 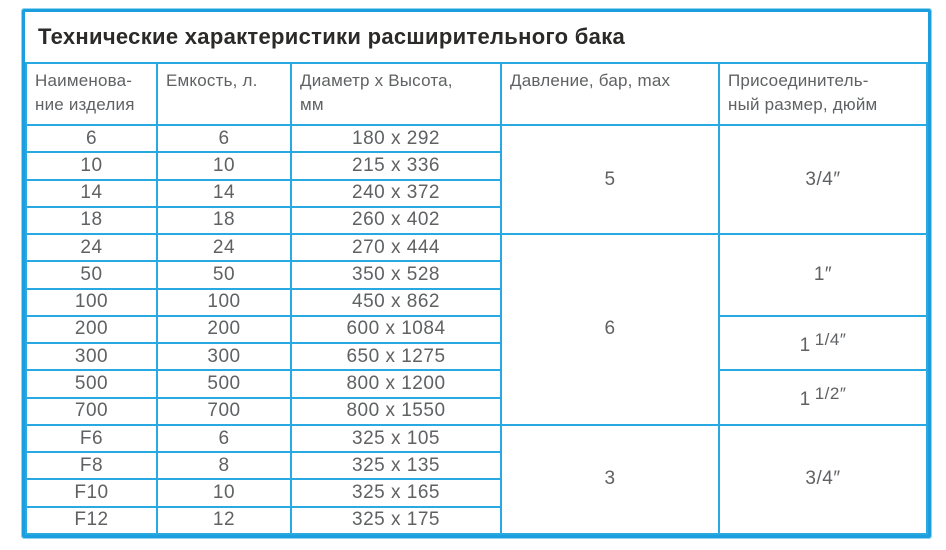 What do you see at coordinates (396, 438) in the screenshot?
I see `cell-dimensions: 325 x 105` at bounding box center [396, 438].